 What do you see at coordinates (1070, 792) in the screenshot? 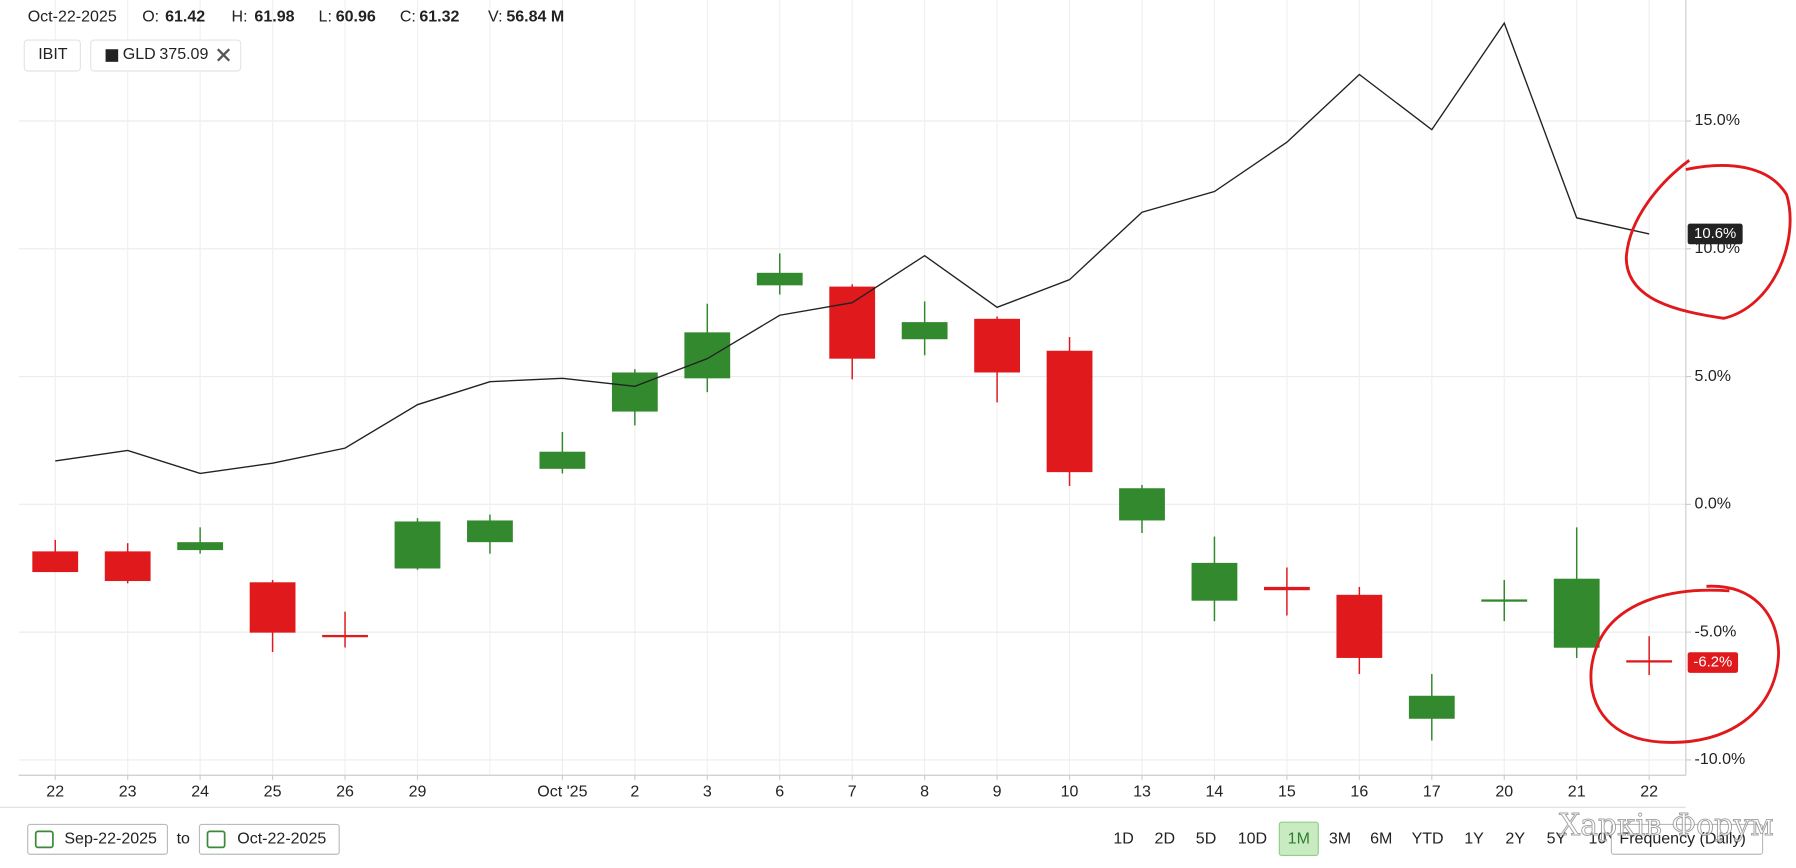
I see `x-tick-label: 10` at bounding box center [1070, 792].